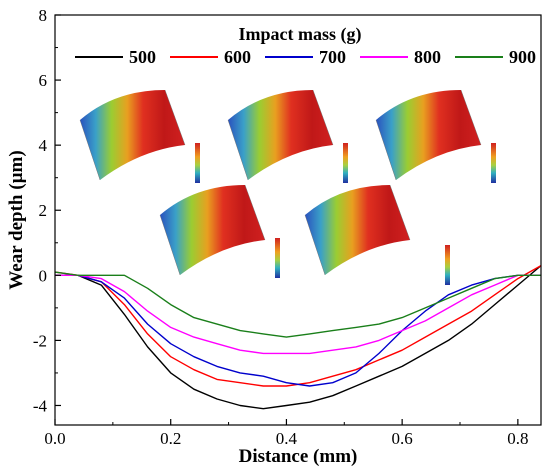 Image resolution: width=550 pixels, height=469 pixels. I want to click on legend-title: Impact mass (g), so click(300, 34).